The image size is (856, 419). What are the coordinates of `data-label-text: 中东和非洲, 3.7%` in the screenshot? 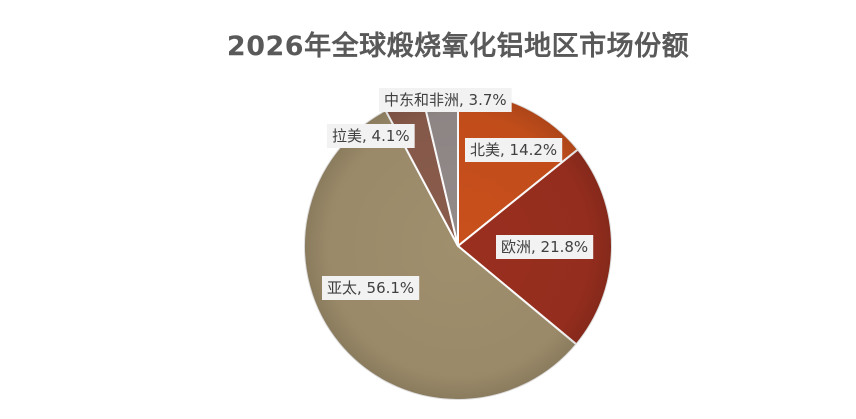 It's located at (445, 100).